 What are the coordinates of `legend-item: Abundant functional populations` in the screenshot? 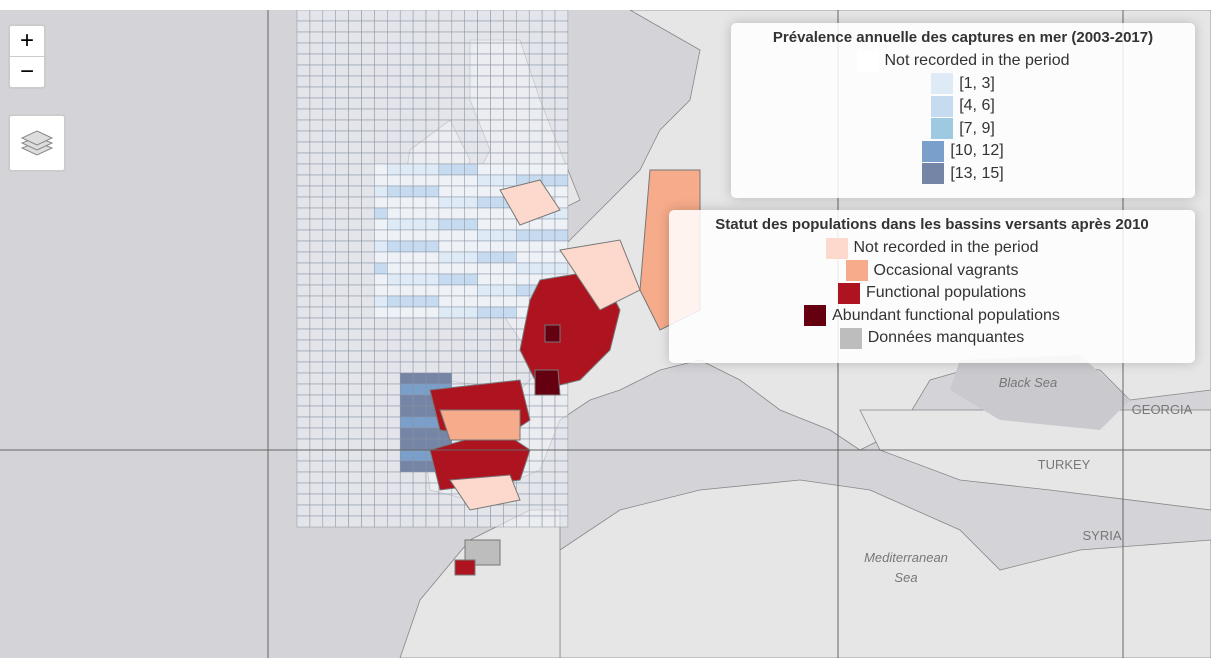 It's located at (932, 316).